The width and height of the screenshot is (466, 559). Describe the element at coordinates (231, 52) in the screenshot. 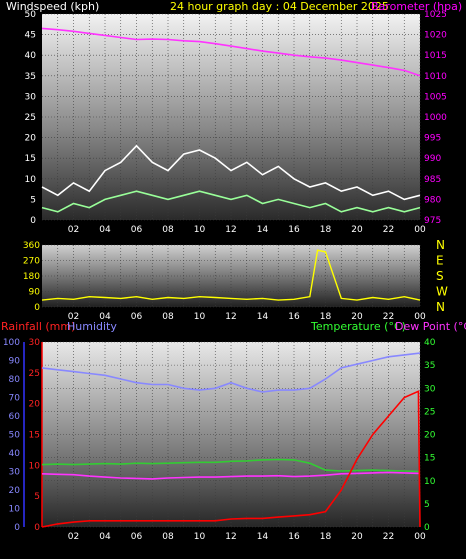

I see `barometer-series` at that location.